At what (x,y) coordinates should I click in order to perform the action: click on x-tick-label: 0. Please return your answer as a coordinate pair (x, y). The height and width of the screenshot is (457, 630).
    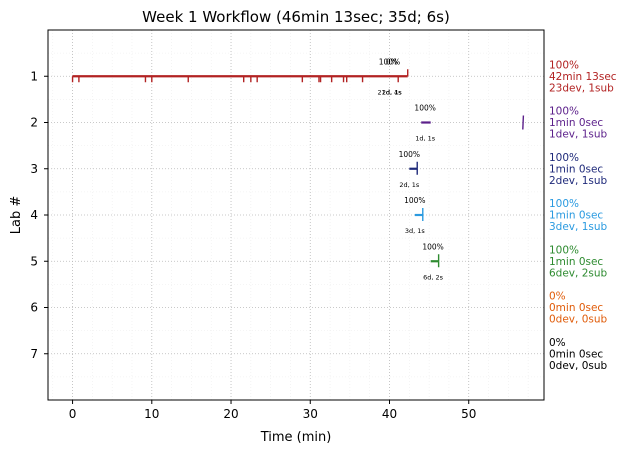
    Looking at the image, I should click on (73, 414).